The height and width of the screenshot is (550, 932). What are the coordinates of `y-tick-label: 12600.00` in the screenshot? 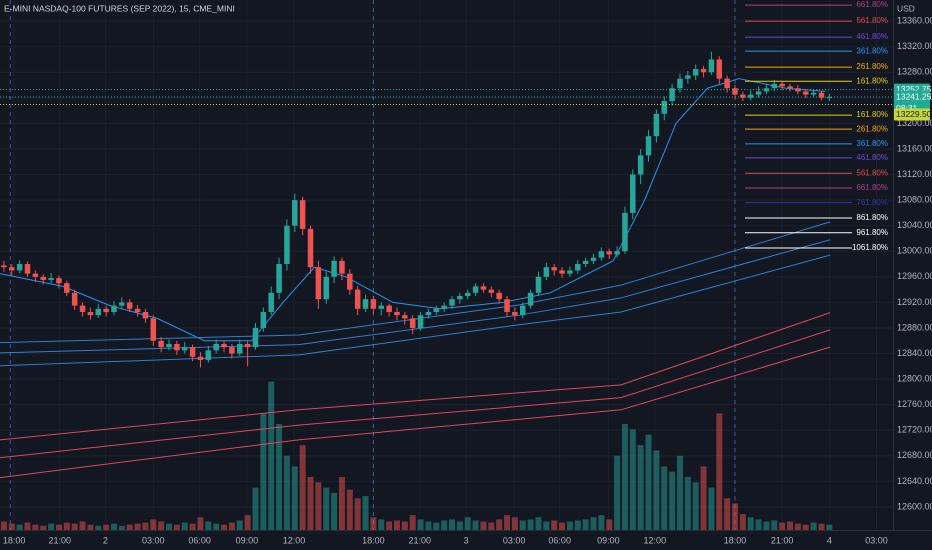 It's located at (914, 506).